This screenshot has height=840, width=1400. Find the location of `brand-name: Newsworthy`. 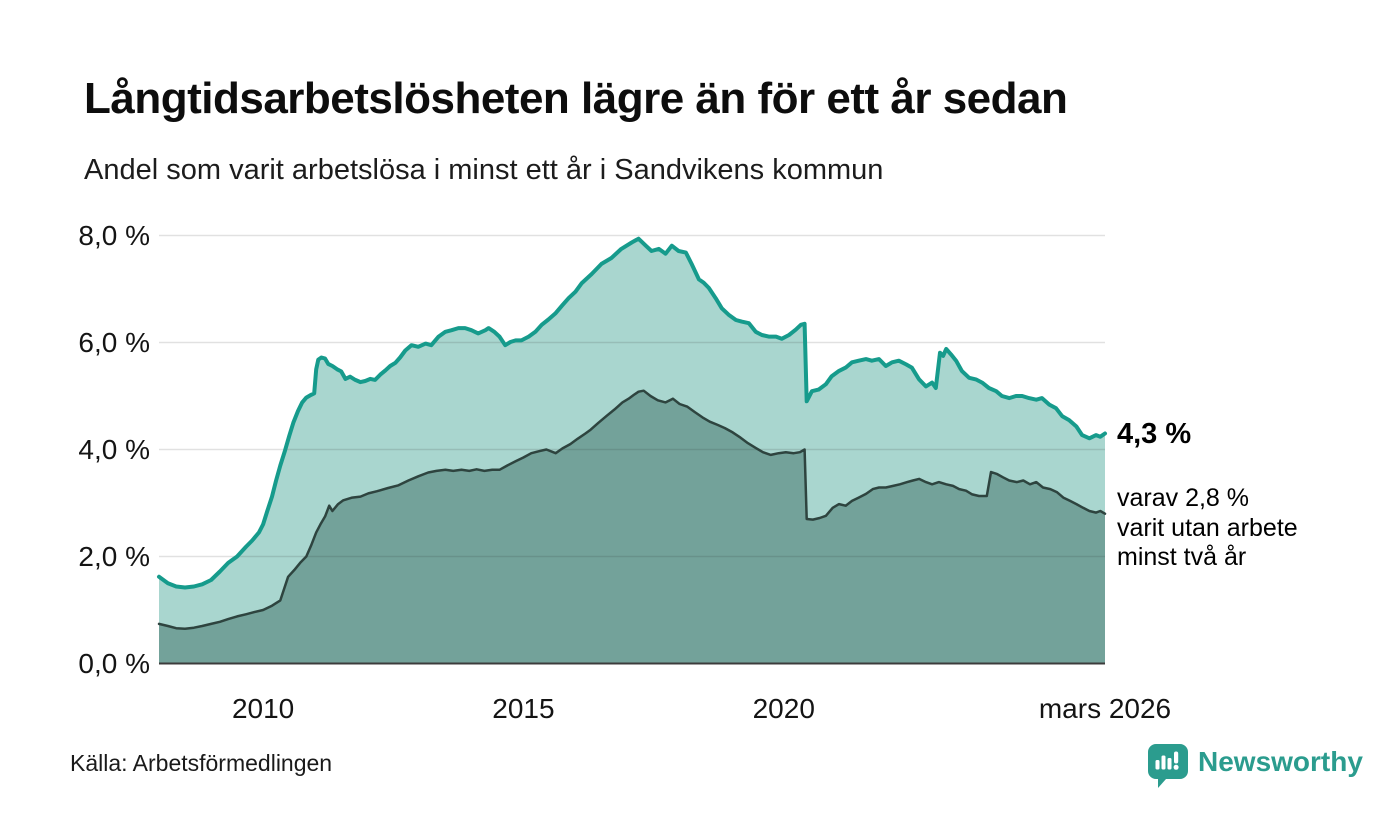

brand-name: Newsworthy is located at coordinates (1280, 761).